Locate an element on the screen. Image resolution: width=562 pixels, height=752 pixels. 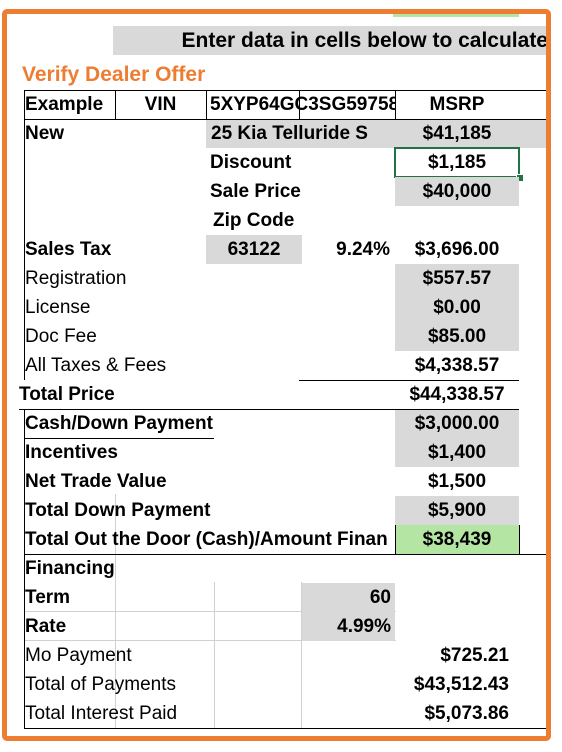
total-price-label: Total Price is located at coordinates (67, 394).